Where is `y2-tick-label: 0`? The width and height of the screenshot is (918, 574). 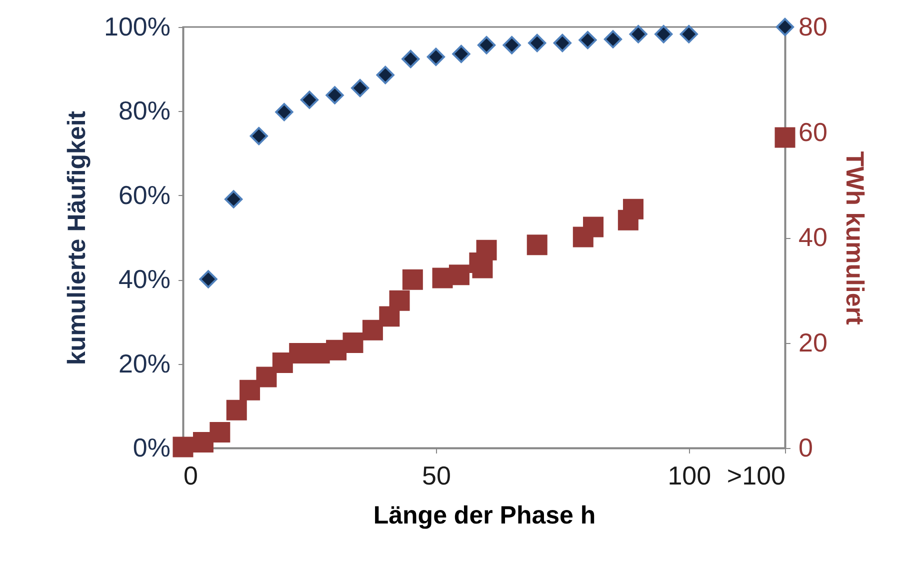
y2-tick-label: 0 is located at coordinates (805, 447).